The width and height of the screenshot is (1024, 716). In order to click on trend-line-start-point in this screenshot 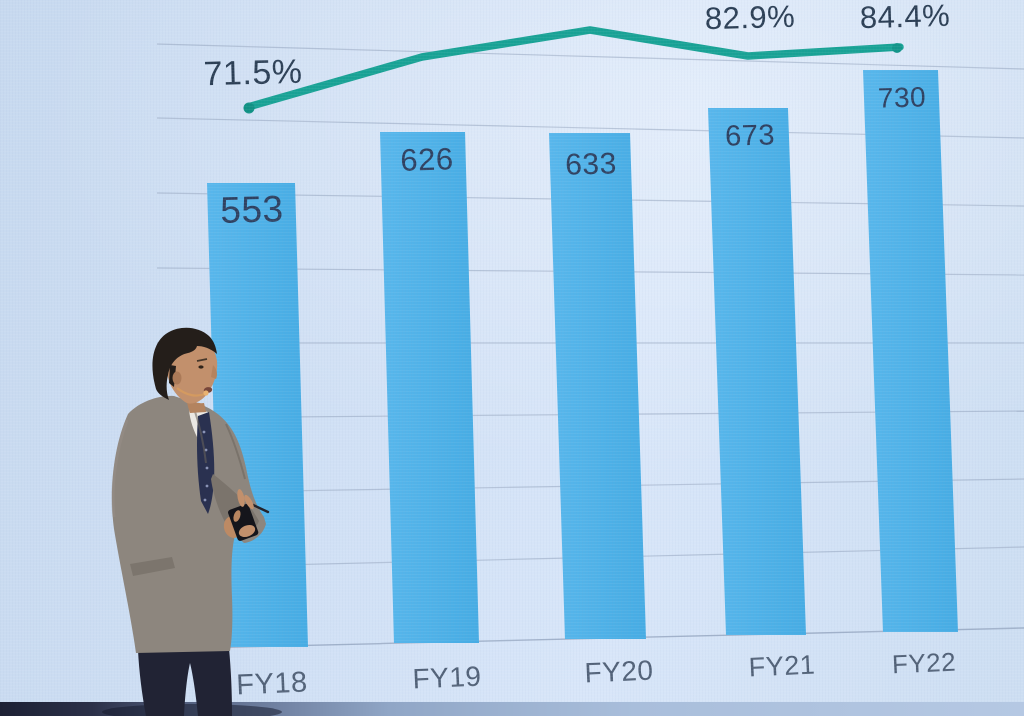, I will do `click(249, 108)`.